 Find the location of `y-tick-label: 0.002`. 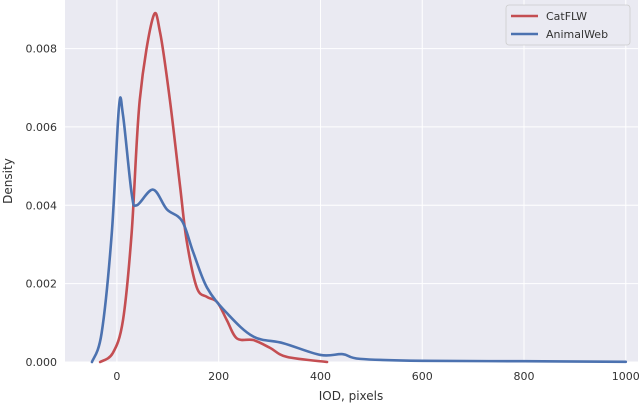

y-tick-label: 0.002 is located at coordinates (42, 284).